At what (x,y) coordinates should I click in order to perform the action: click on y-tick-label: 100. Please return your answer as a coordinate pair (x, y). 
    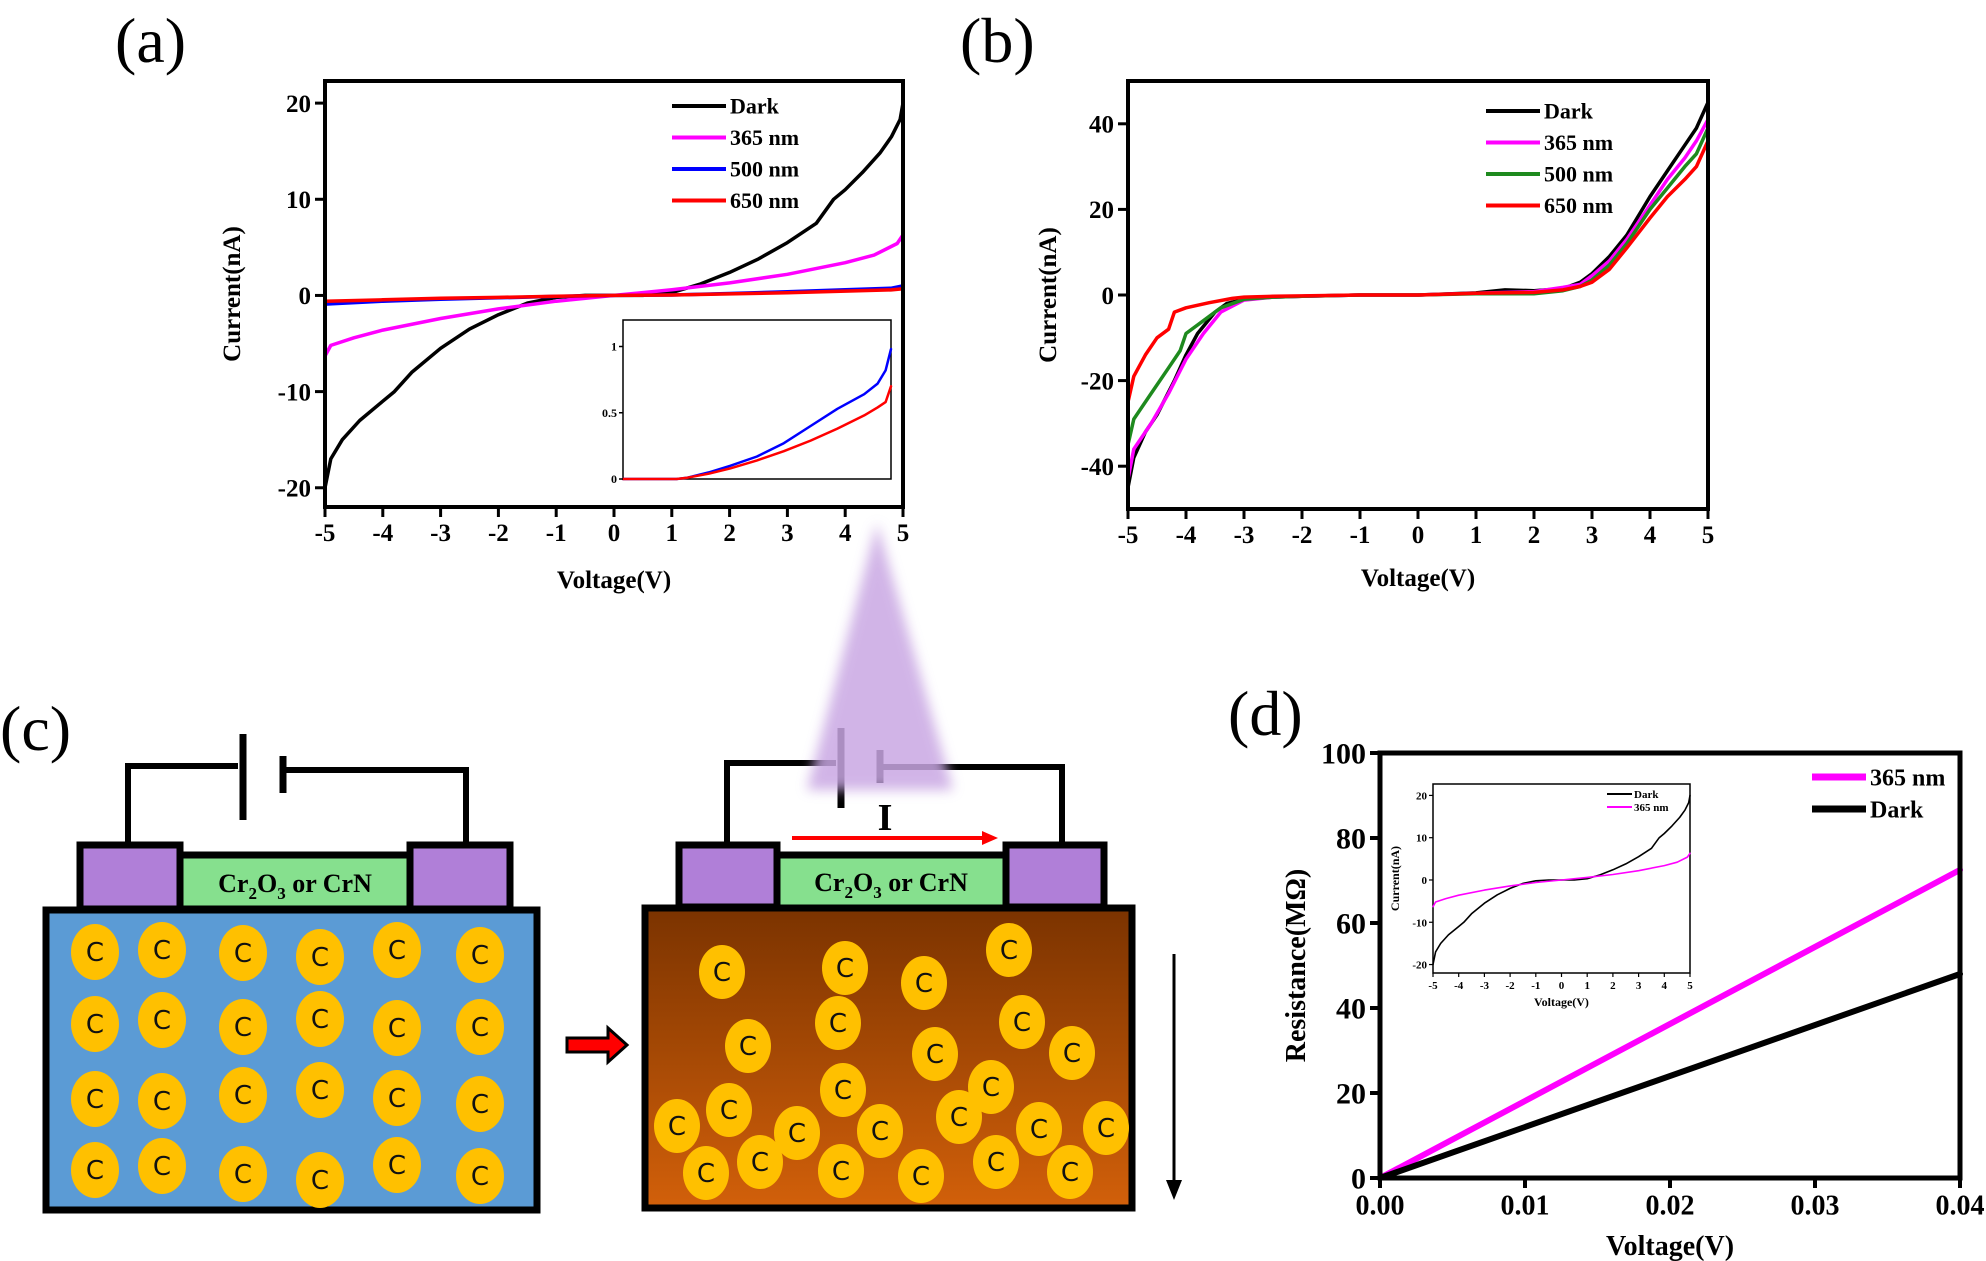
    Looking at the image, I should click on (1343, 754).